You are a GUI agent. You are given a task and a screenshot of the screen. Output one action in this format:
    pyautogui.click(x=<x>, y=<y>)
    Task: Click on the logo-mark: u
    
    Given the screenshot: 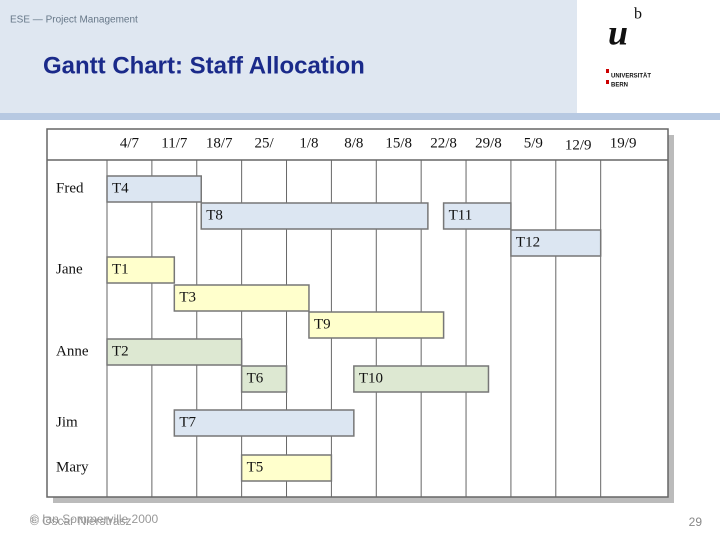 What is the action you would take?
    pyautogui.click(x=618, y=32)
    